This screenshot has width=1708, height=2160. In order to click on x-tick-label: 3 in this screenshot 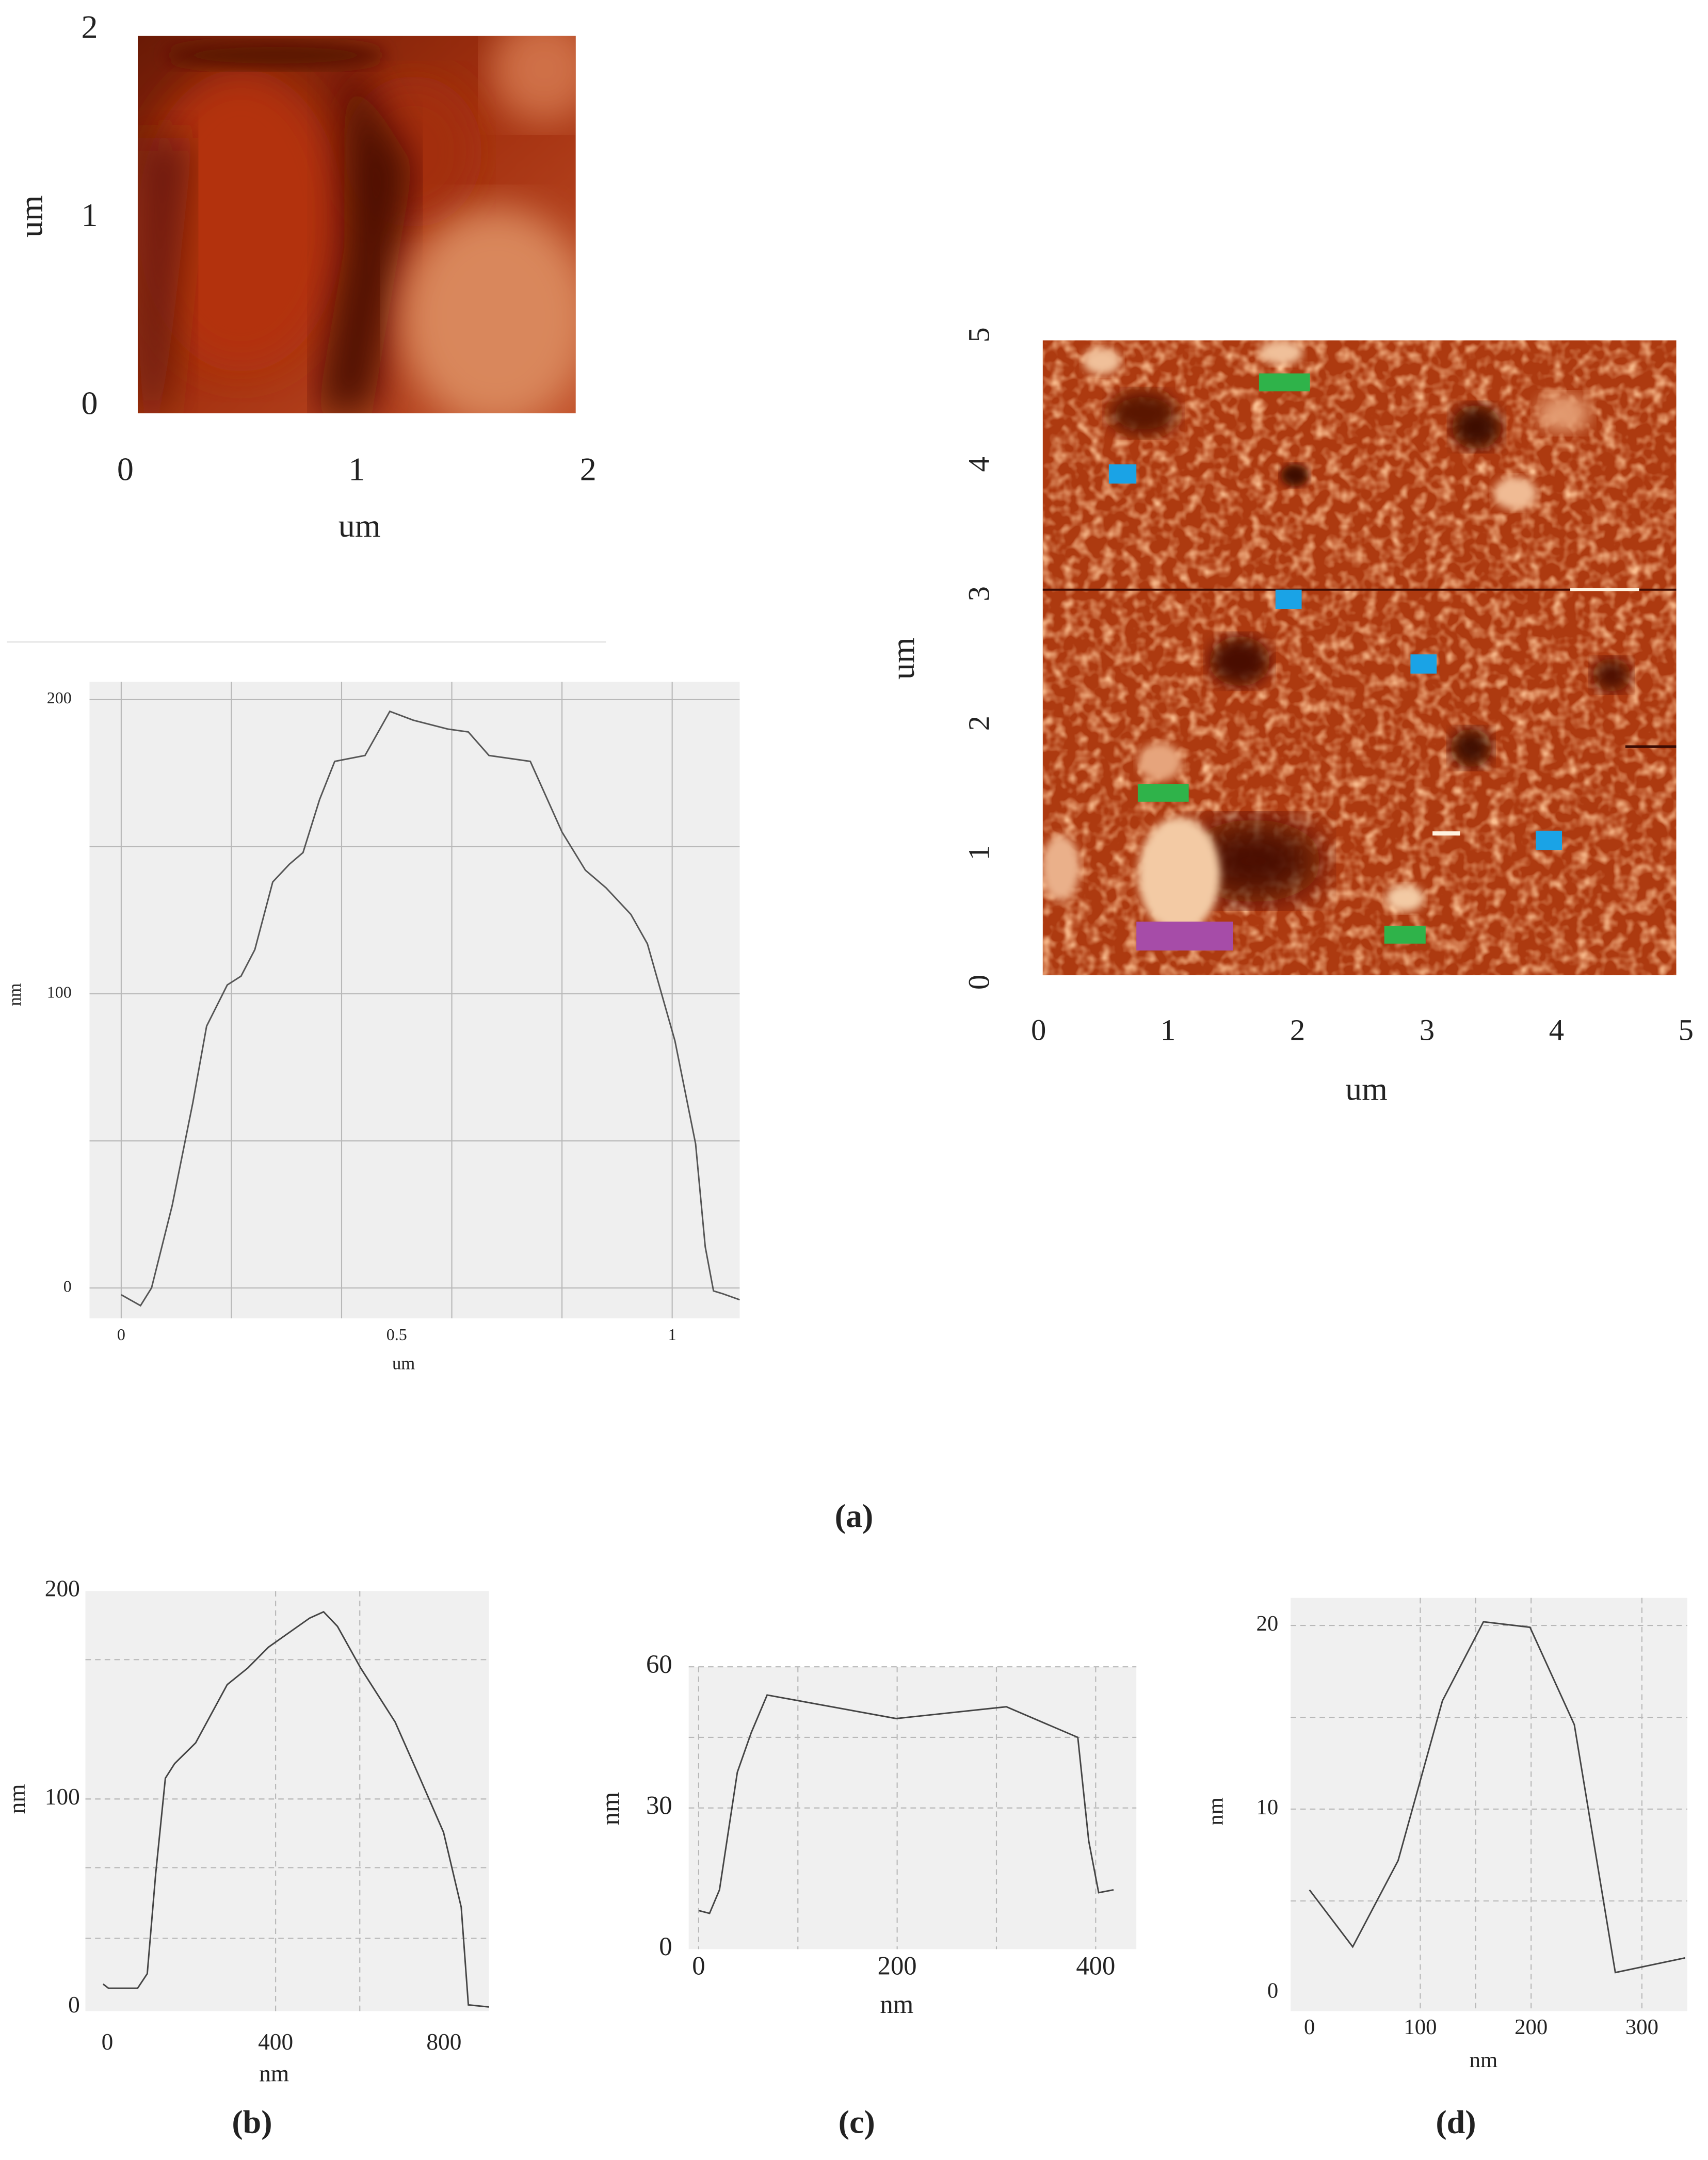, I will do `click(1427, 1030)`.